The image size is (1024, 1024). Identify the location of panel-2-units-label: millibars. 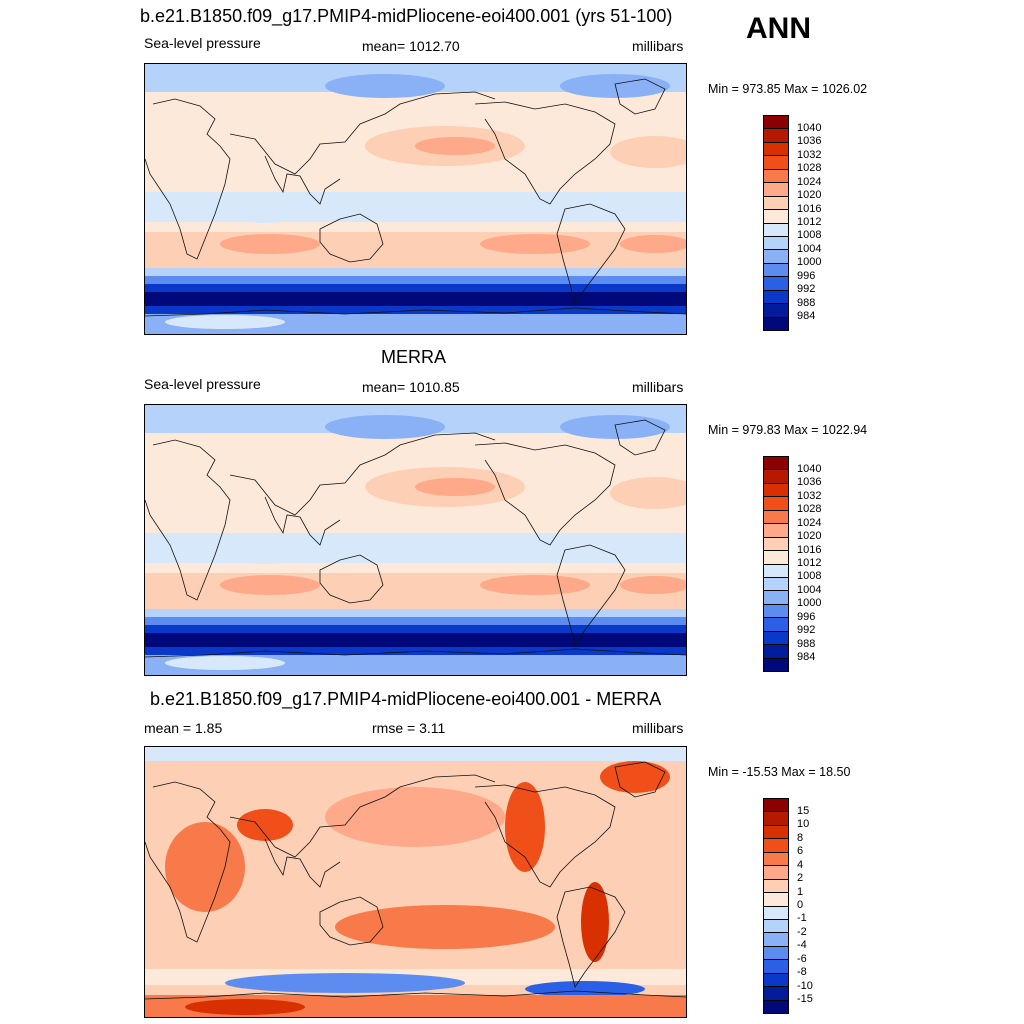
(658, 387).